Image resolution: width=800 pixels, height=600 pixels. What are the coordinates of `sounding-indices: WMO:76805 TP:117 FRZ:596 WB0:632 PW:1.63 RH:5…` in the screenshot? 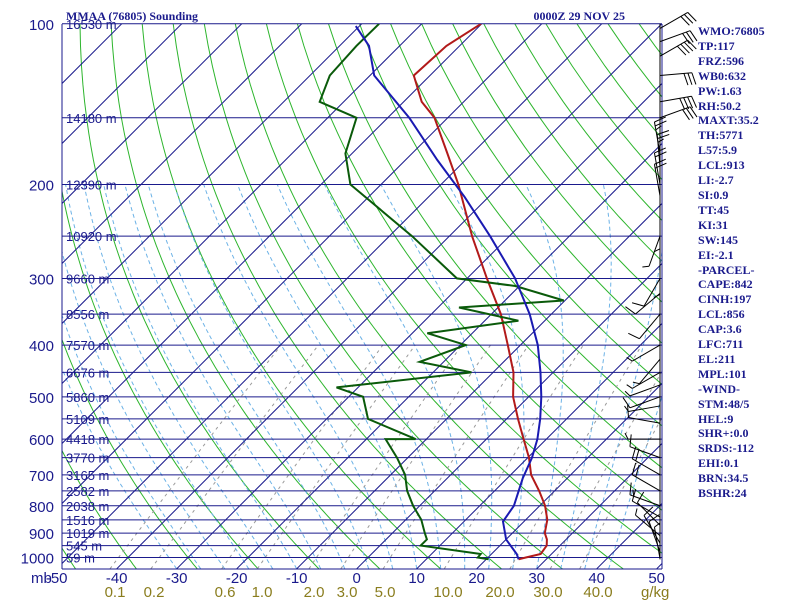 It's located at (731, 262).